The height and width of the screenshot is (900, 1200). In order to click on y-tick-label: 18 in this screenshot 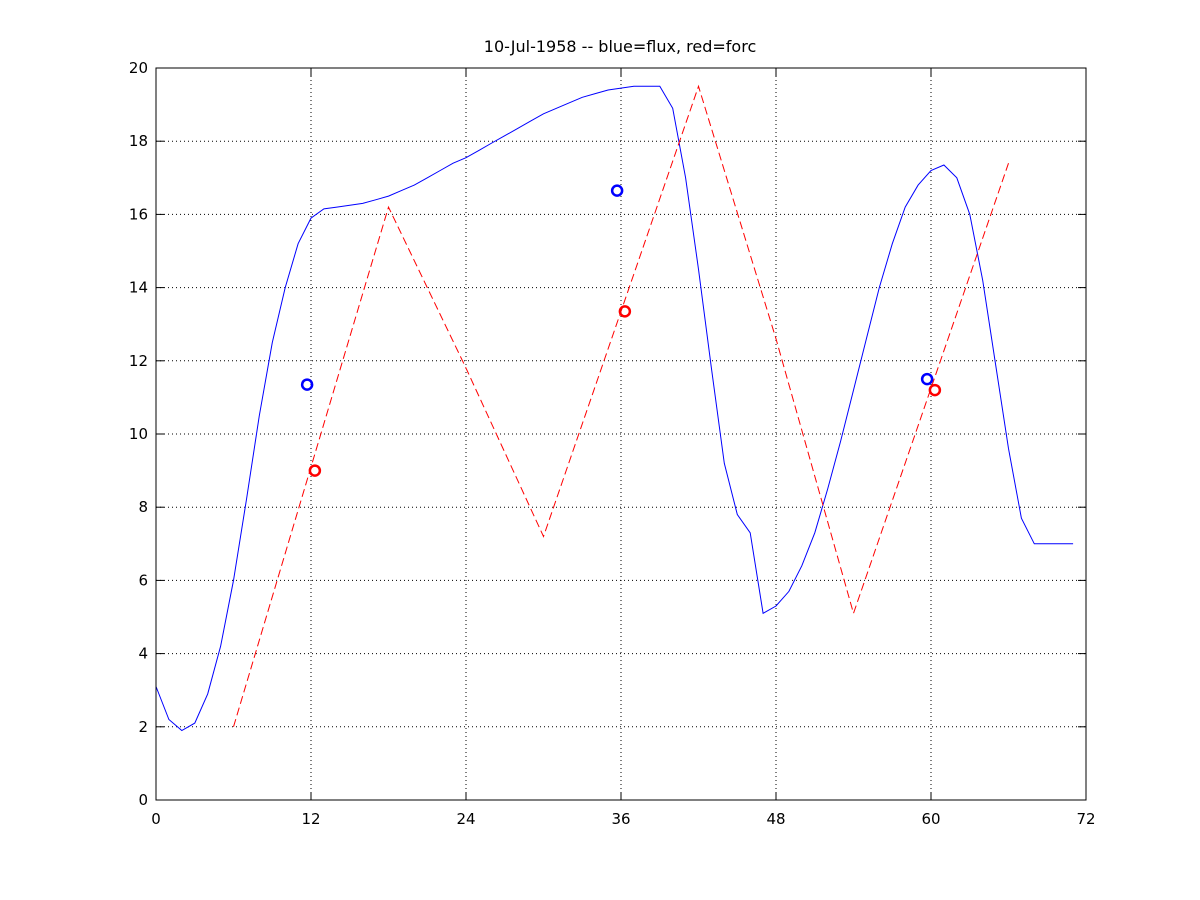, I will do `click(138, 141)`.